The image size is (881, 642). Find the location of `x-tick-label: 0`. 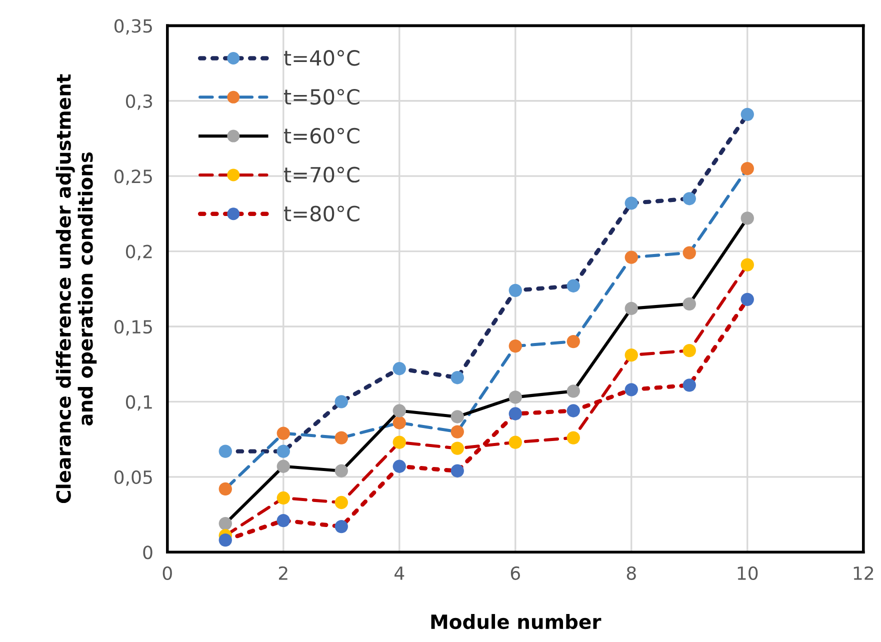

x-tick-label: 0 is located at coordinates (167, 573).